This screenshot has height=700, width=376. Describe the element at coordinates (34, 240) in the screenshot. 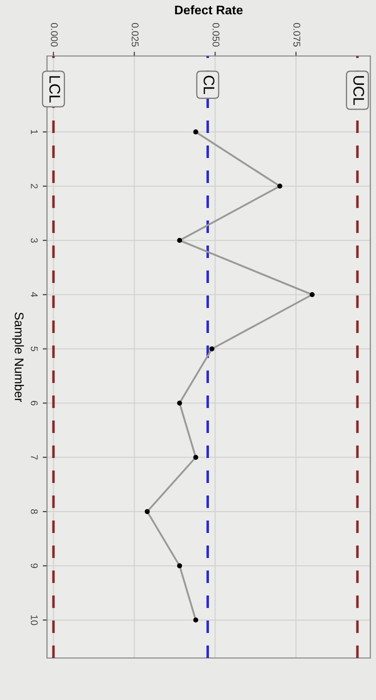

I see `y-tick-label: 3` at that location.